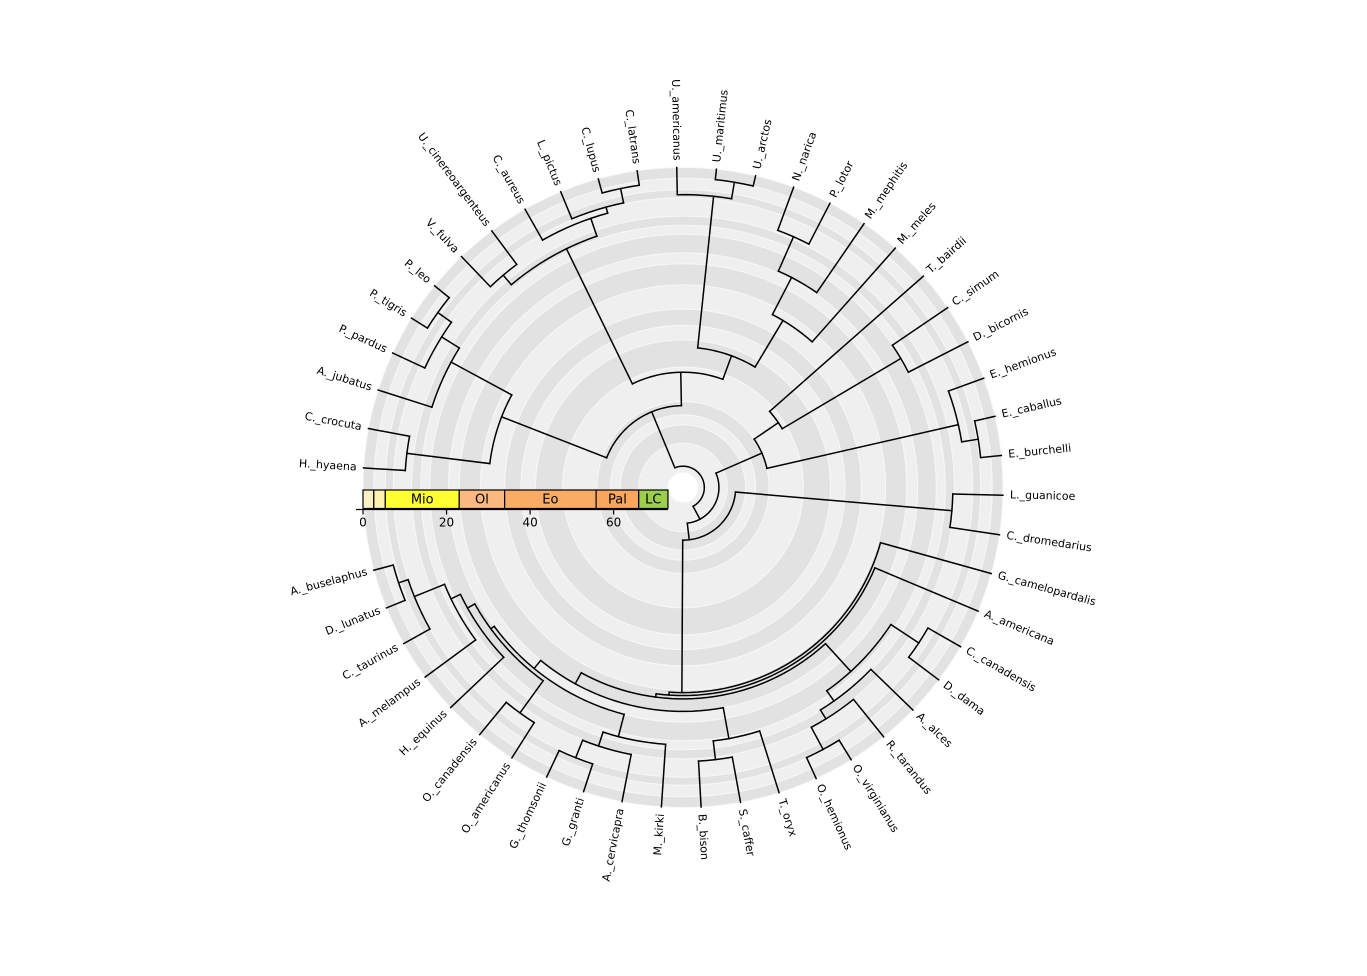  Describe the element at coordinates (446, 523) in the screenshot. I see `axis-tick-label: 20` at that location.